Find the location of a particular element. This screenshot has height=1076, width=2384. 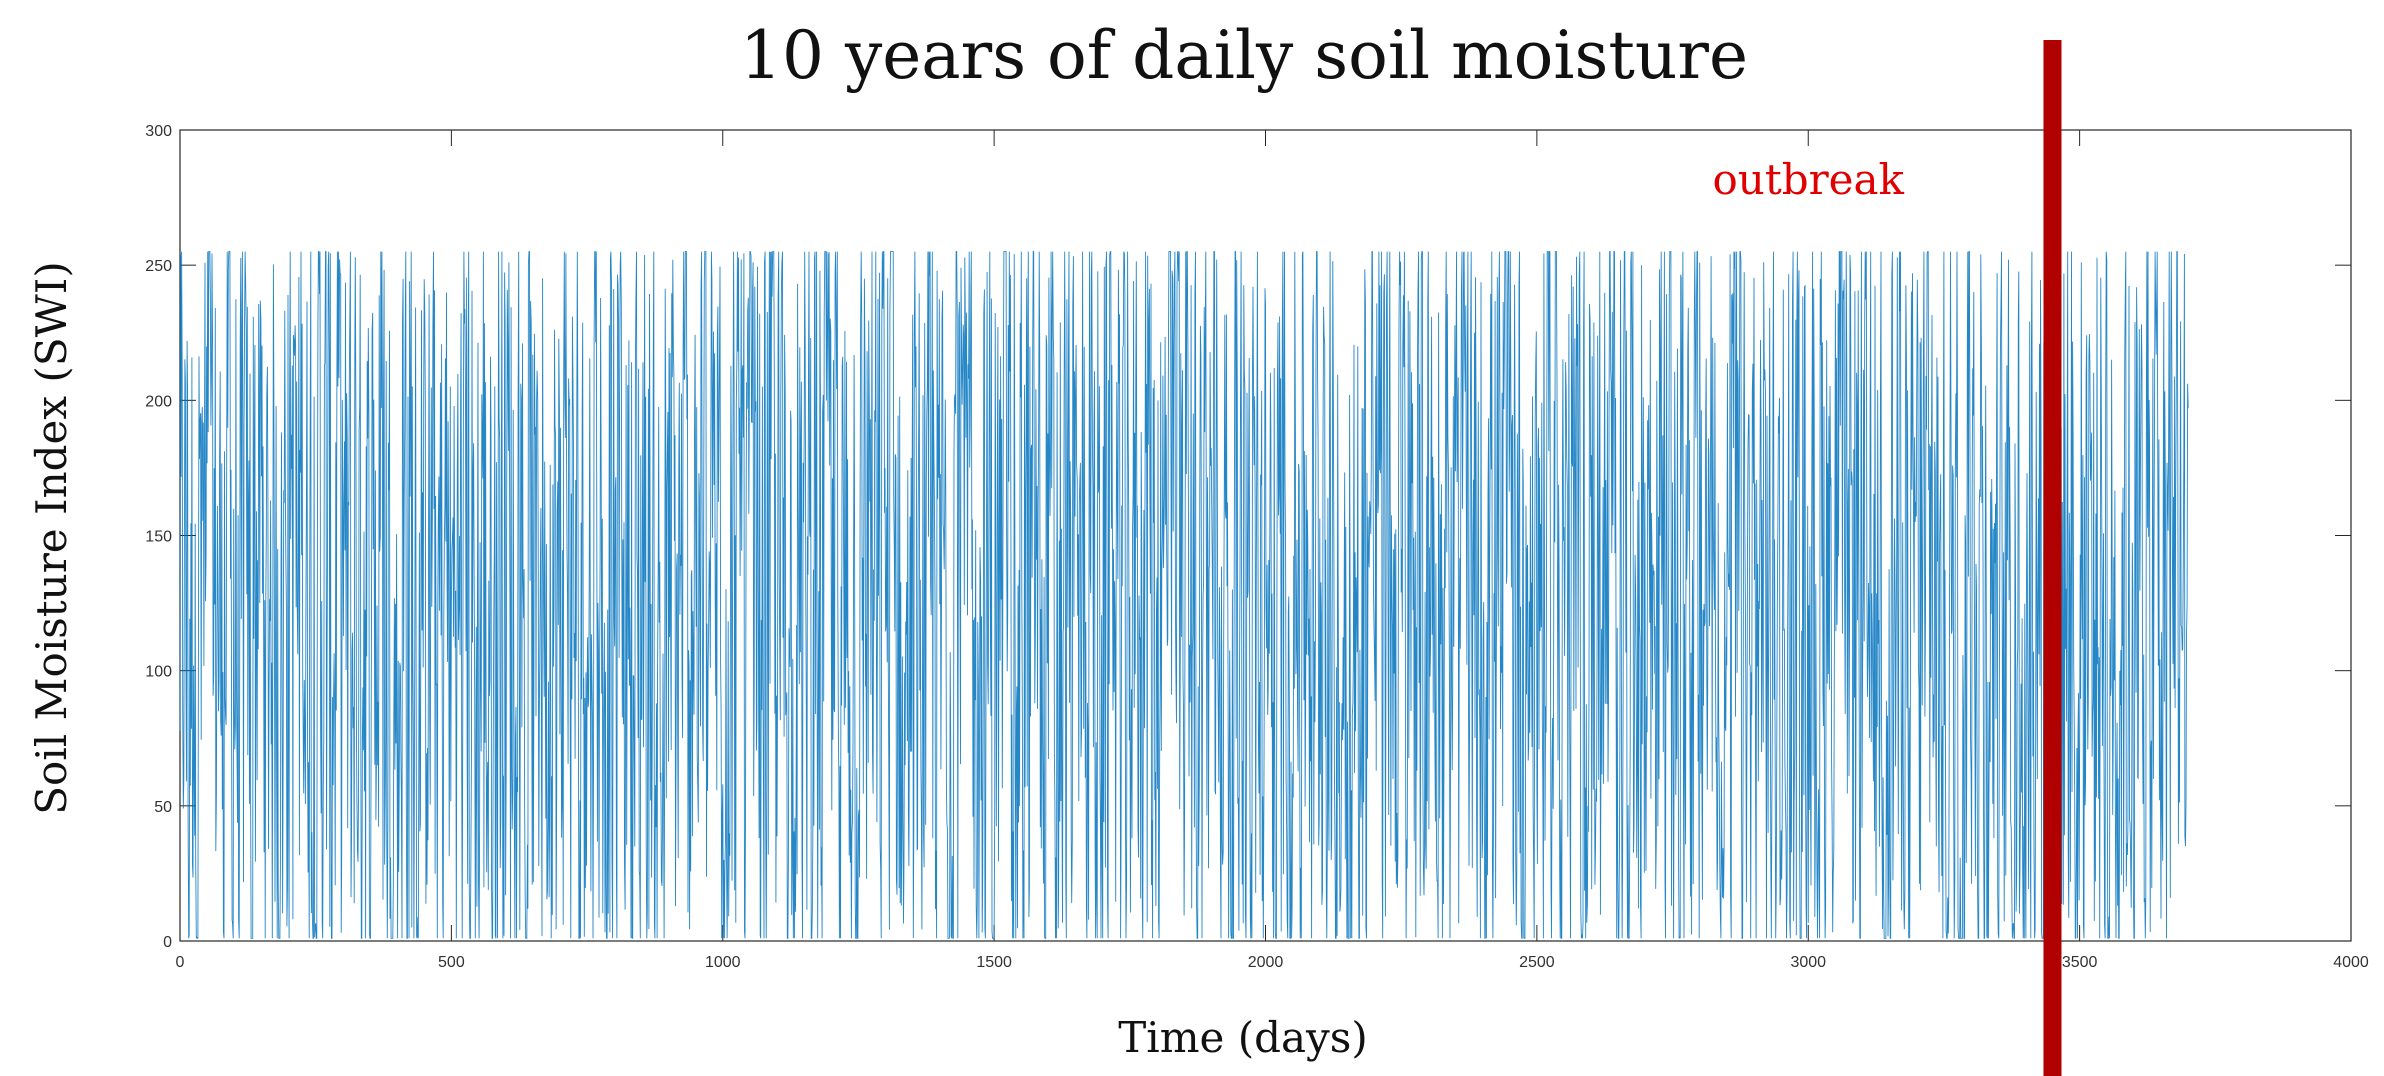

y-tick-label: 150 is located at coordinates (158, 537).